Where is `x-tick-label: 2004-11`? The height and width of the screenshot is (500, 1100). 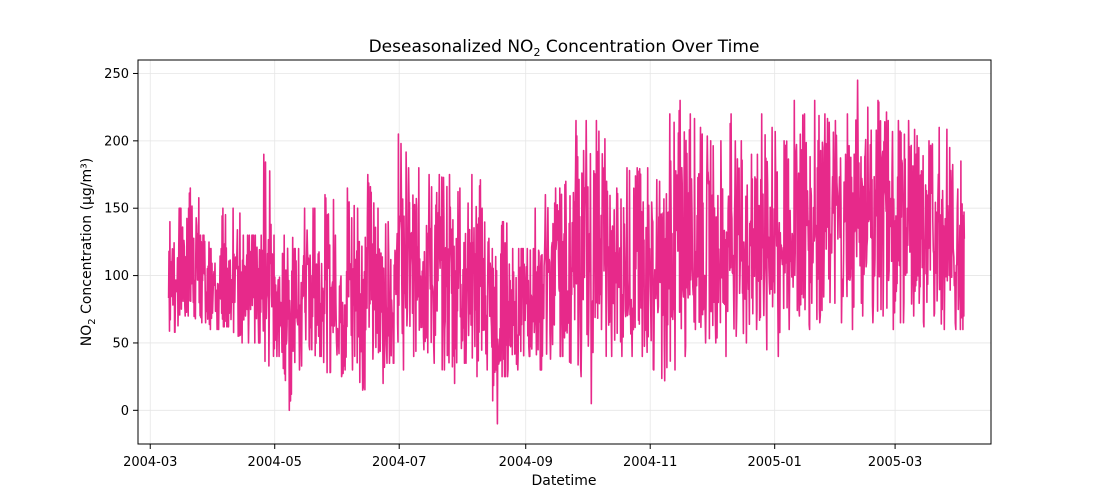
x-tick-label: 2004-11 is located at coordinates (650, 462).